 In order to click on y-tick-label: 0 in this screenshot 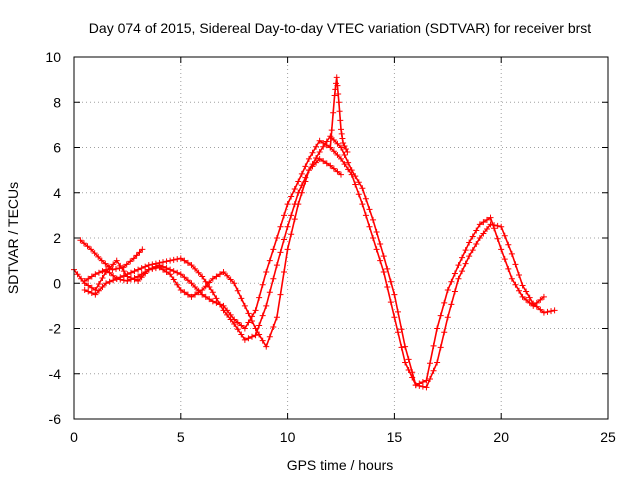, I will do `click(57, 283)`.